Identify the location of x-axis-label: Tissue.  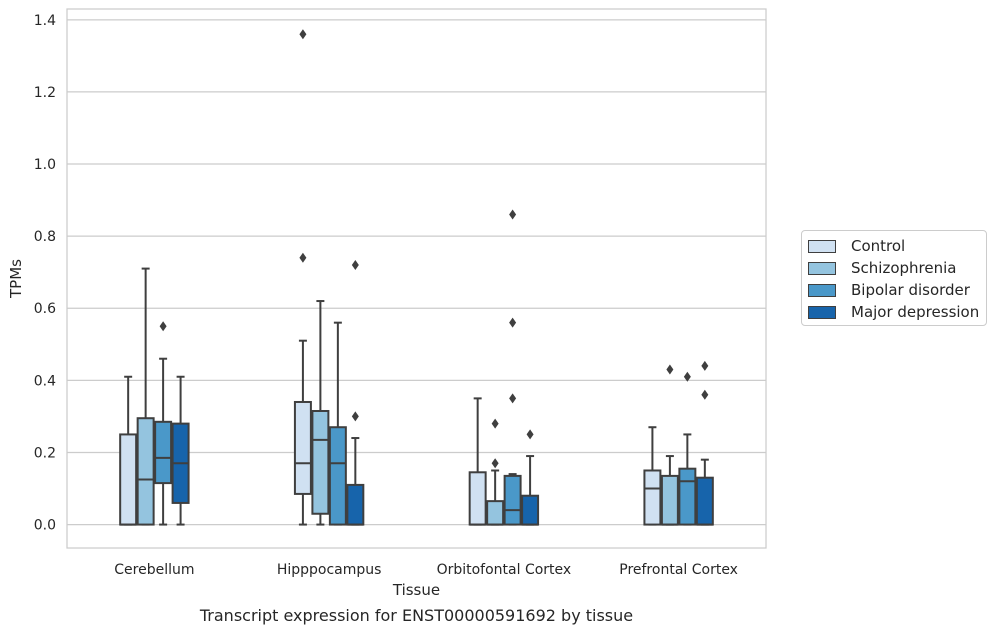
(416, 590).